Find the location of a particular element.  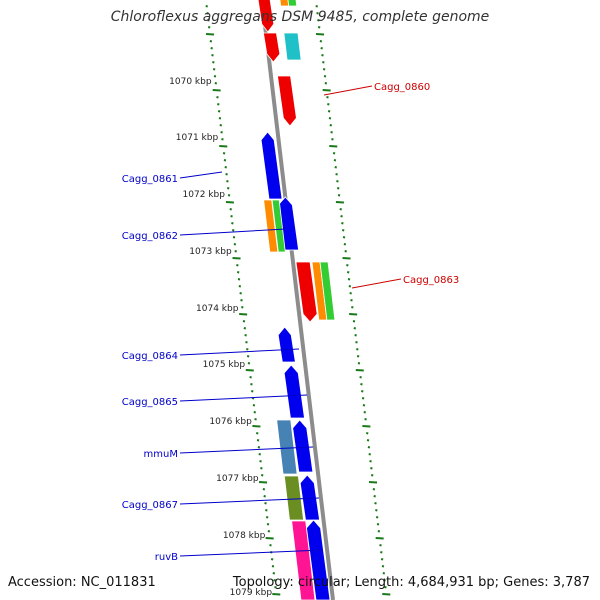

genome-backbone is located at coordinates (297, 300).